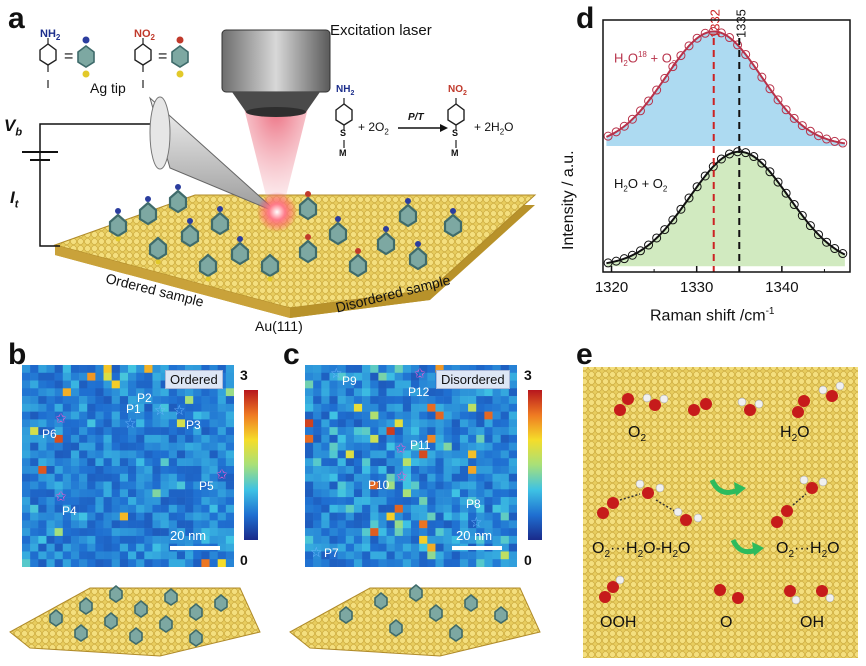  I want to click on equals-1: =, so click(69, 56).